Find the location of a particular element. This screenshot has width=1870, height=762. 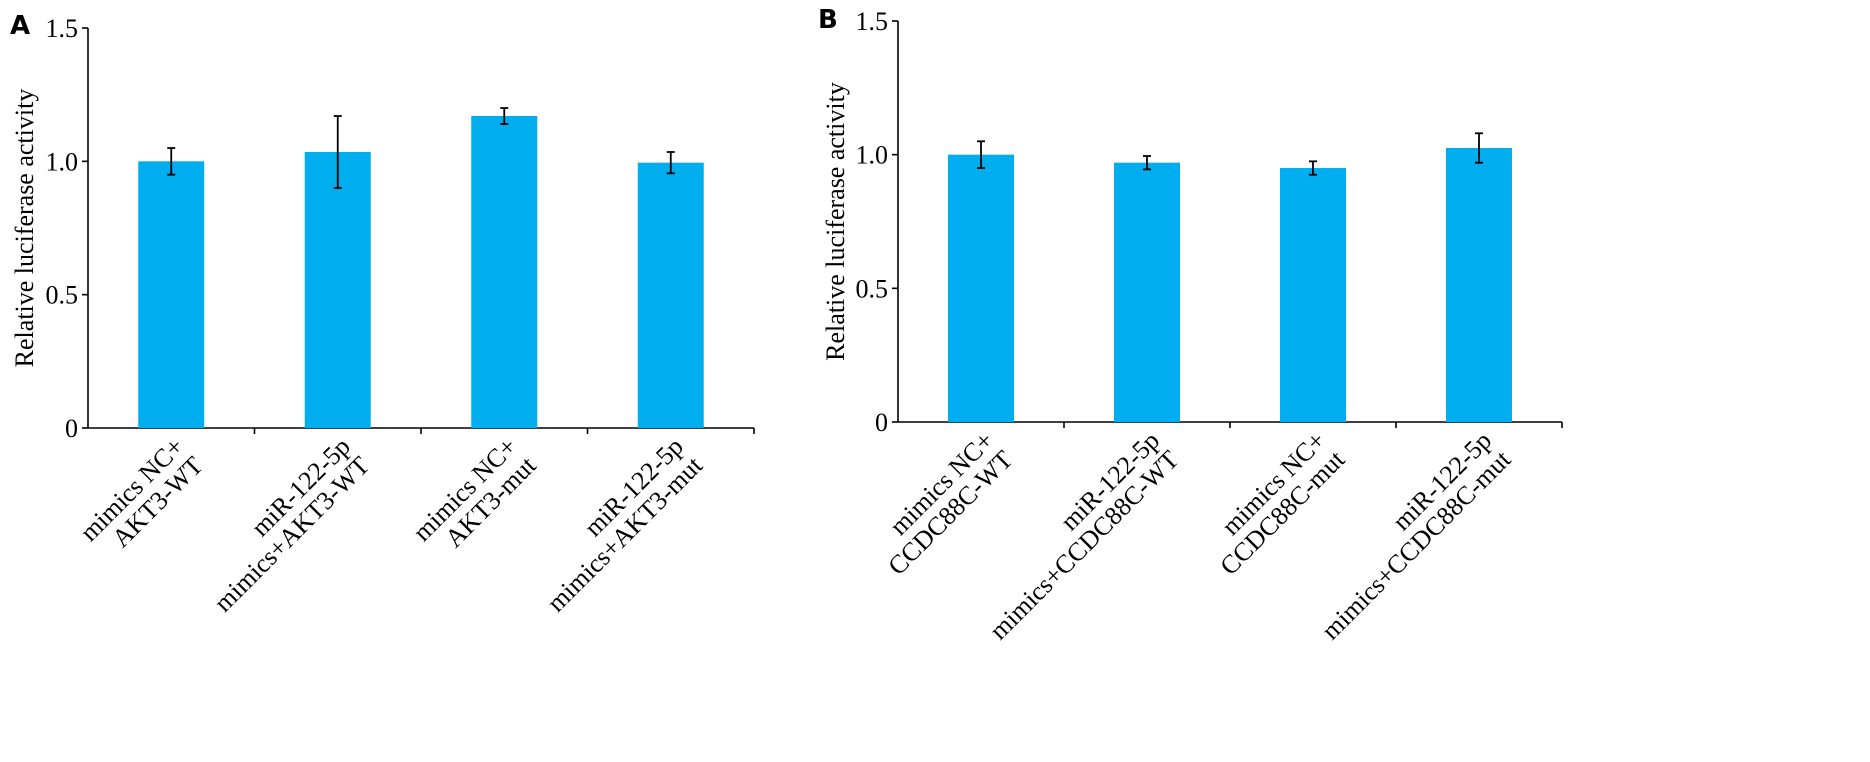

panel-a-y-tick-label: 1.0 is located at coordinates (62, 161).